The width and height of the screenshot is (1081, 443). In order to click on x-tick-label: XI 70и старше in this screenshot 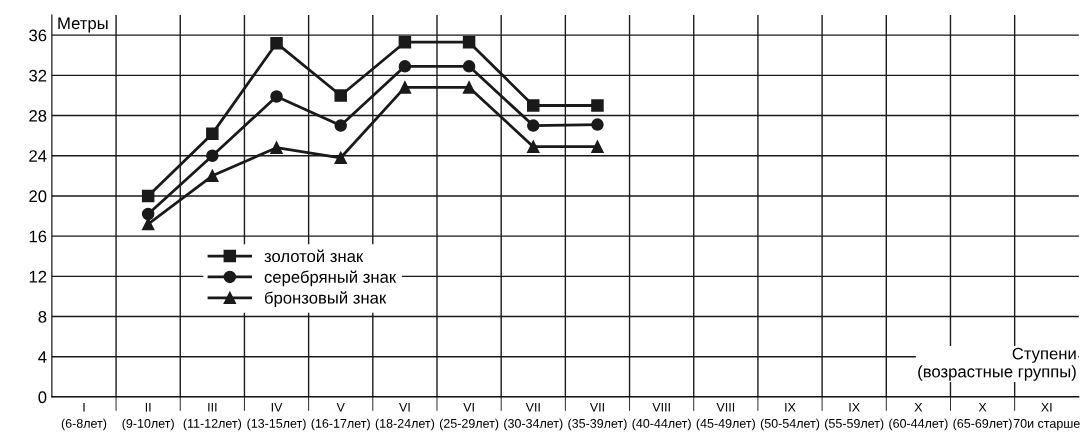, I will do `click(1046, 416)`.